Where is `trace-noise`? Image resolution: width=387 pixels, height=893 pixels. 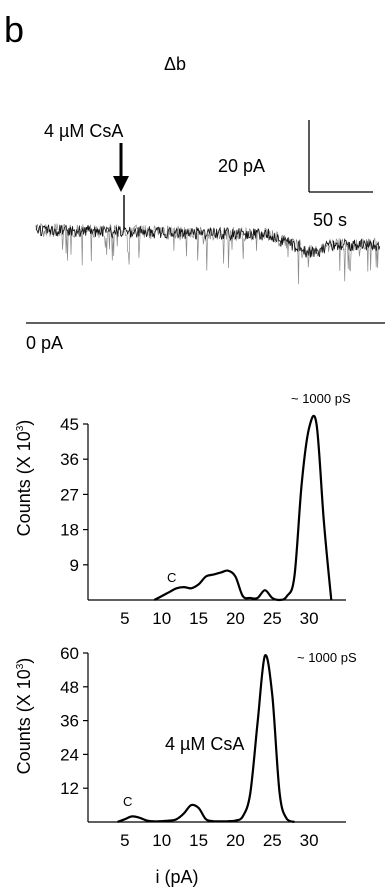 trace-noise is located at coordinates (207, 253).